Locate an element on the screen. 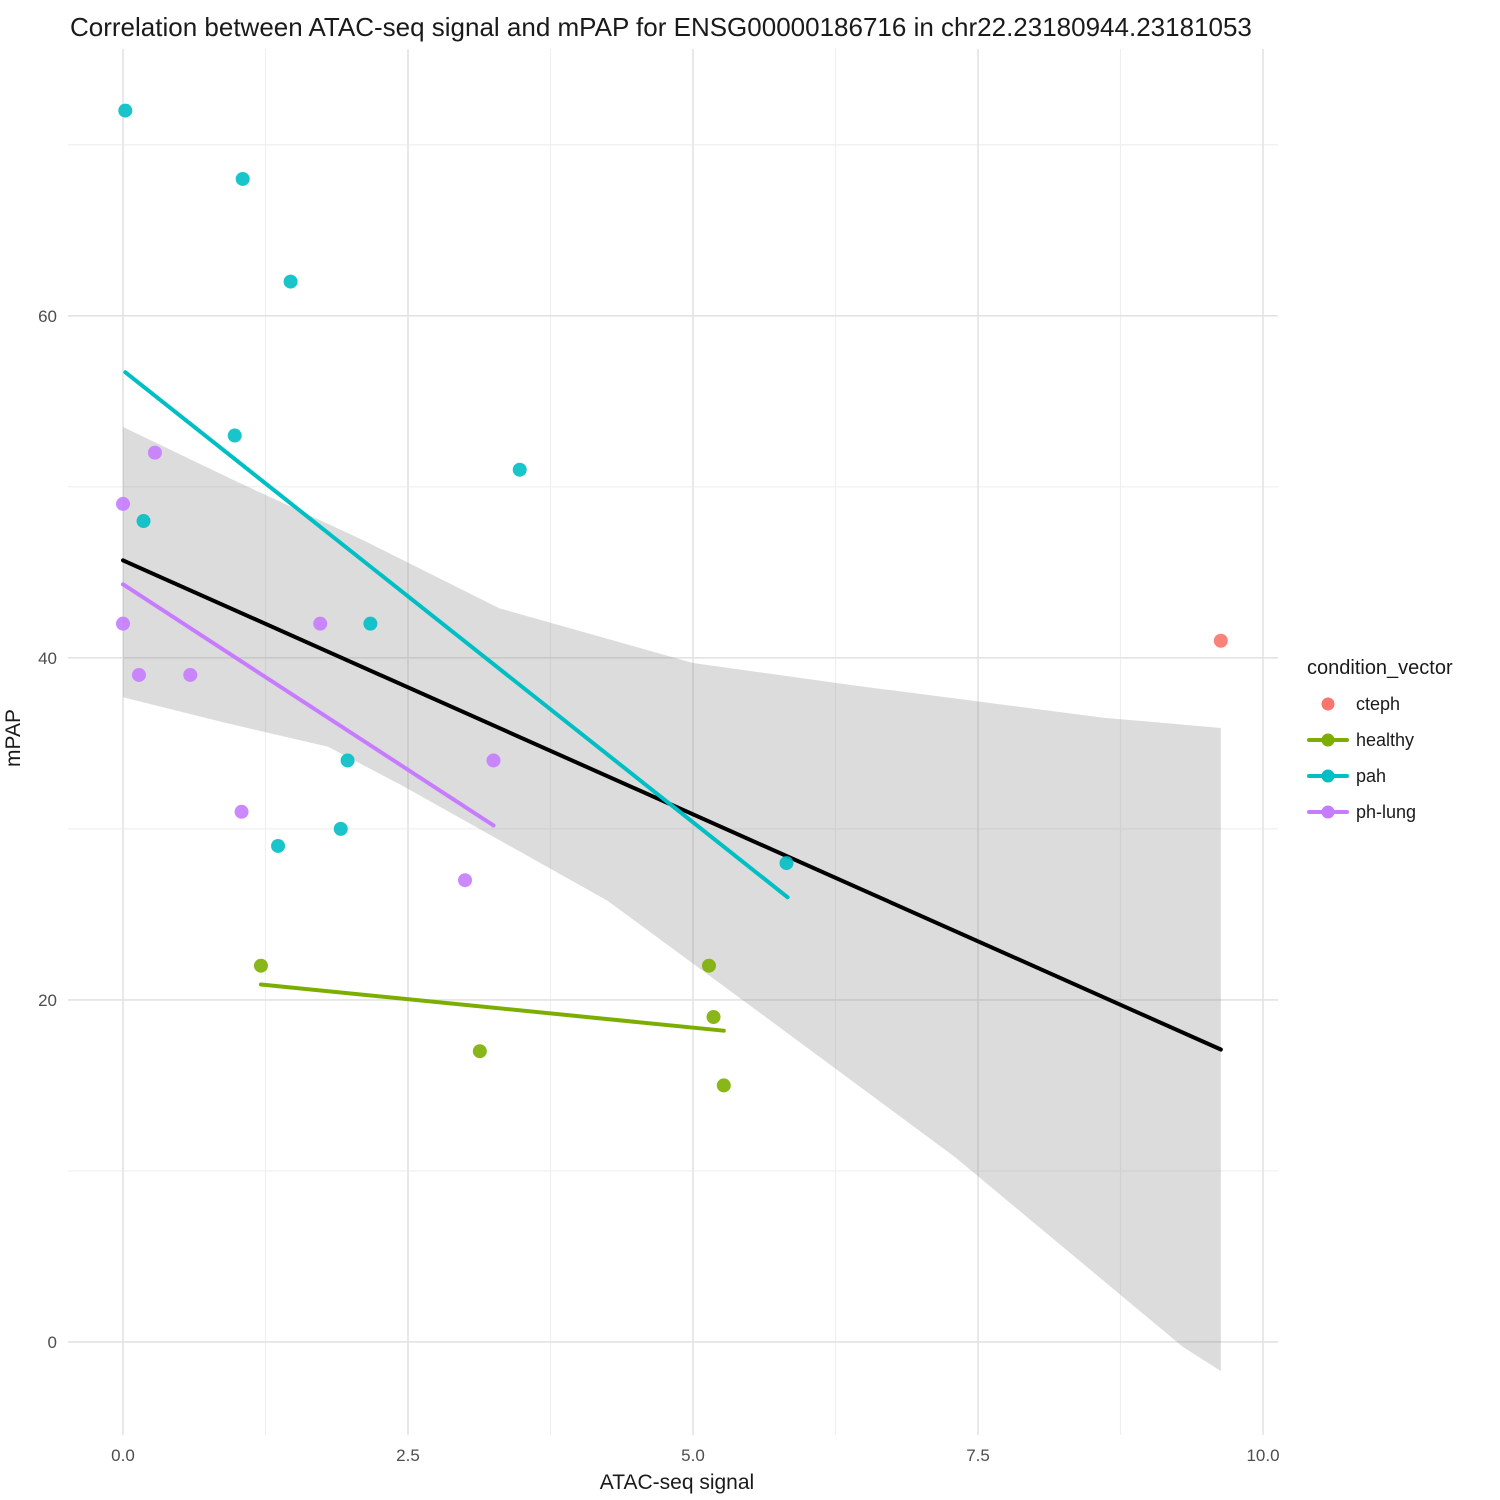 This screenshot has height=1500, width=1500. legend-item-label: pah is located at coordinates (1371, 776).